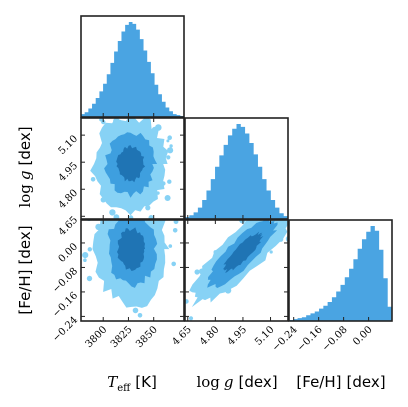 This screenshot has height=407, width=408. What do you see at coordinates (236, 382) in the screenshot?
I see `x-label-logg: log g [dex]` at bounding box center [236, 382].